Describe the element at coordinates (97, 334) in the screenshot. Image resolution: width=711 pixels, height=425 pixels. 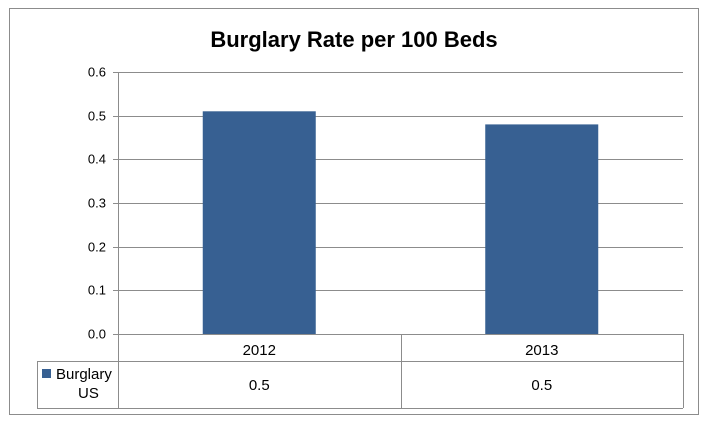
I see `y-tick-label: 0.0` at that location.